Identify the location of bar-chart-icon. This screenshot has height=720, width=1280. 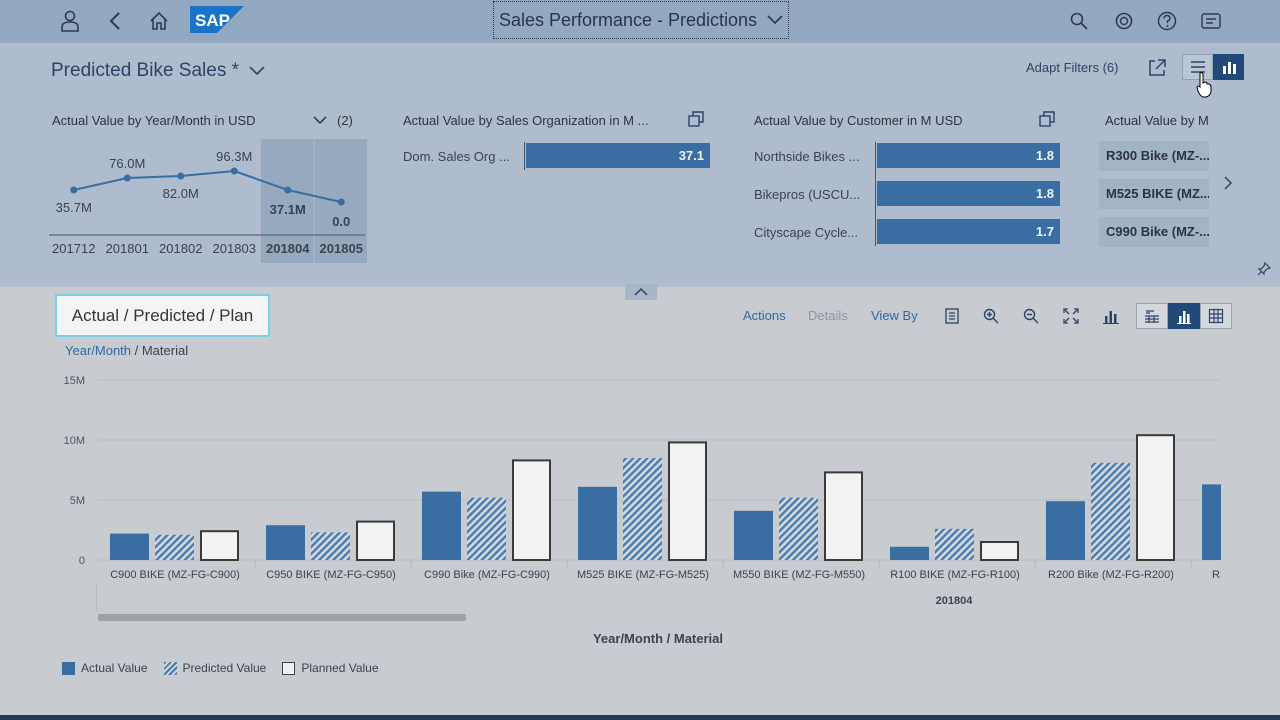
(1184, 316).